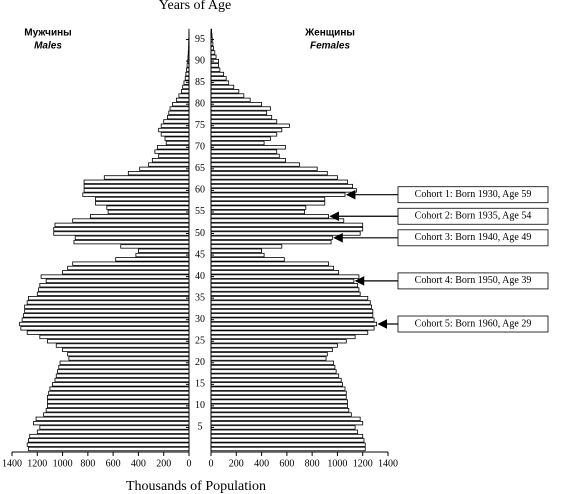  I want to click on left-label: Мужчины, so click(47, 33).